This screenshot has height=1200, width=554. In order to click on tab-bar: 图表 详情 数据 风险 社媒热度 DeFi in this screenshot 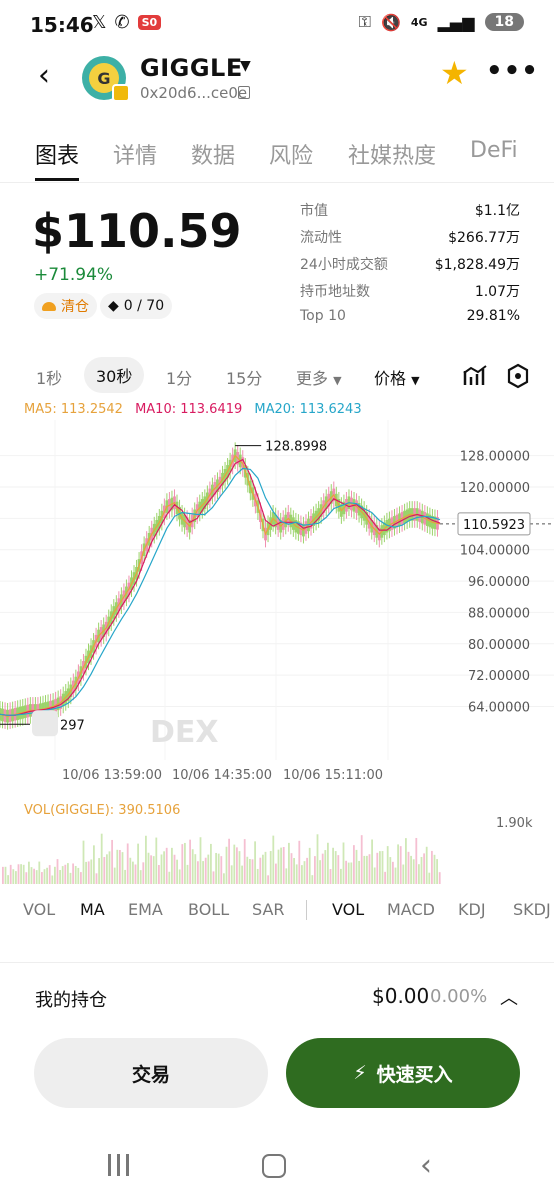, I will do `click(277, 154)`.